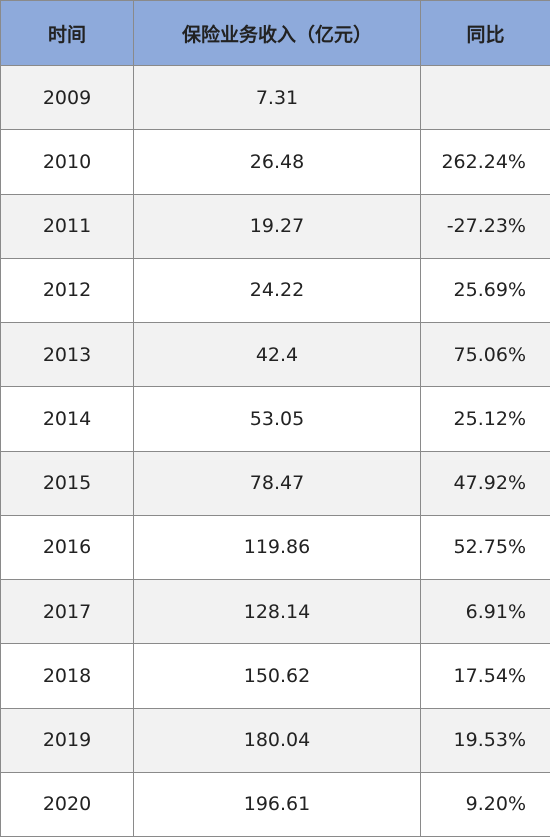  I want to click on table-cell: 150.62, so click(277, 676).